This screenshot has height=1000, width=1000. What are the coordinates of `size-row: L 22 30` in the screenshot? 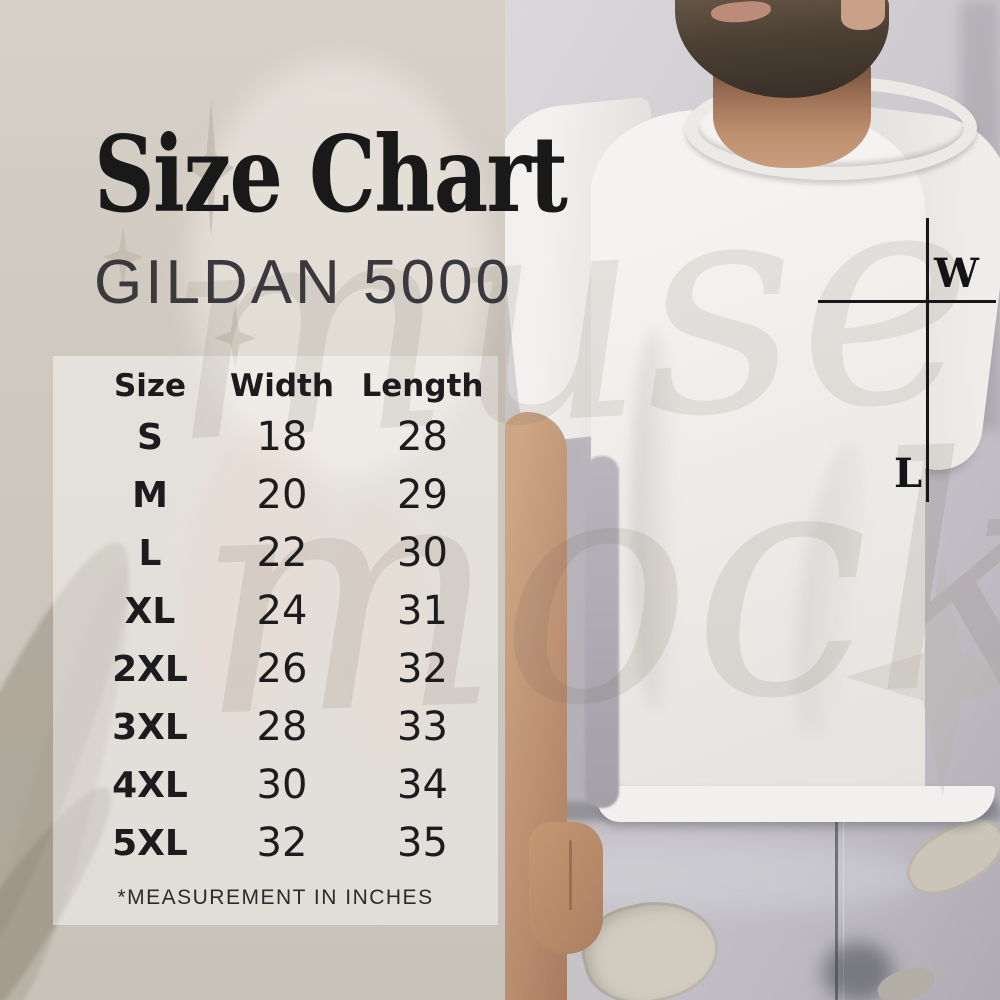 It's located at (275, 553).